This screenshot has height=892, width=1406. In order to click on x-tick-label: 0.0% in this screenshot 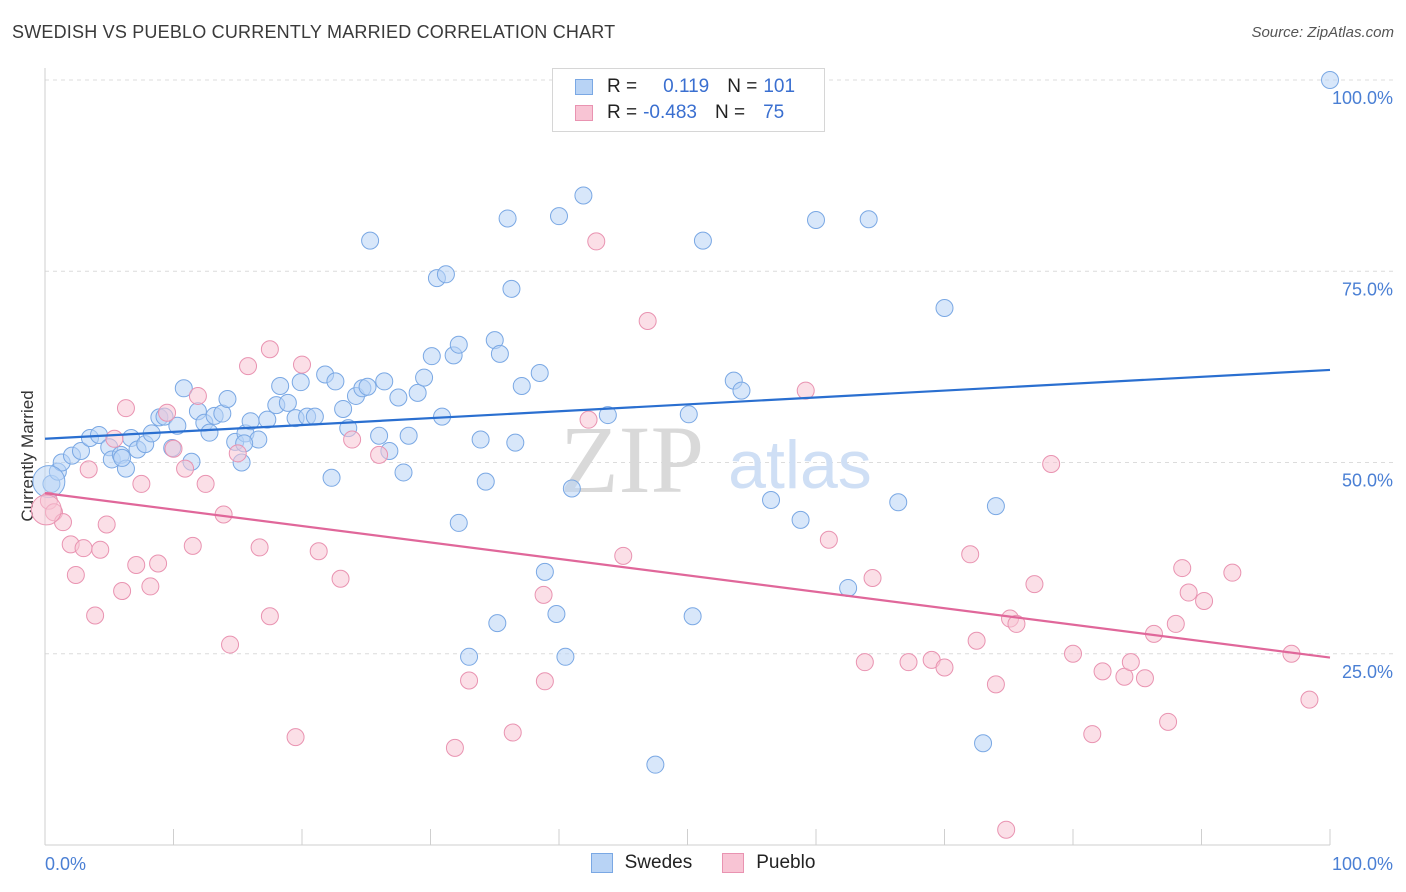, I will do `click(65, 864)`.